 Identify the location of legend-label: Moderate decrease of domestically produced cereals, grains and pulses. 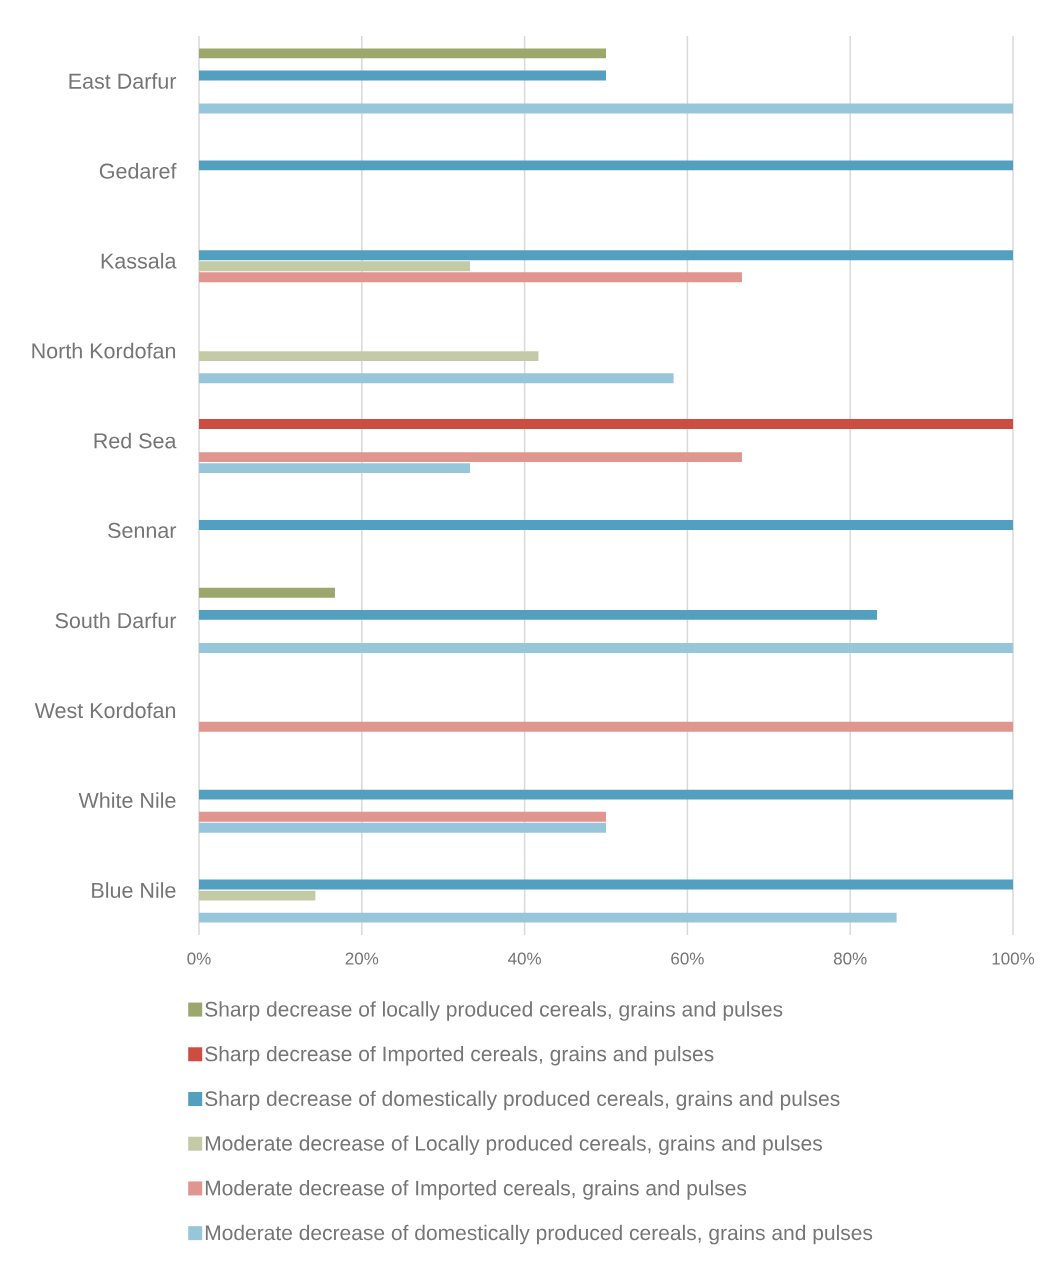
(539, 1234).